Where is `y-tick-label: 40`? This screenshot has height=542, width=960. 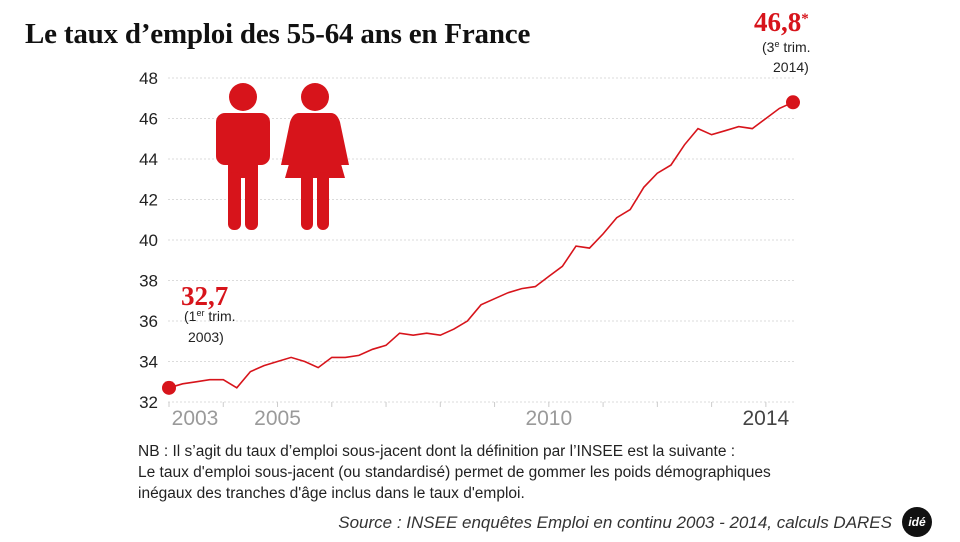
y-tick-label: 40 is located at coordinates (148, 240).